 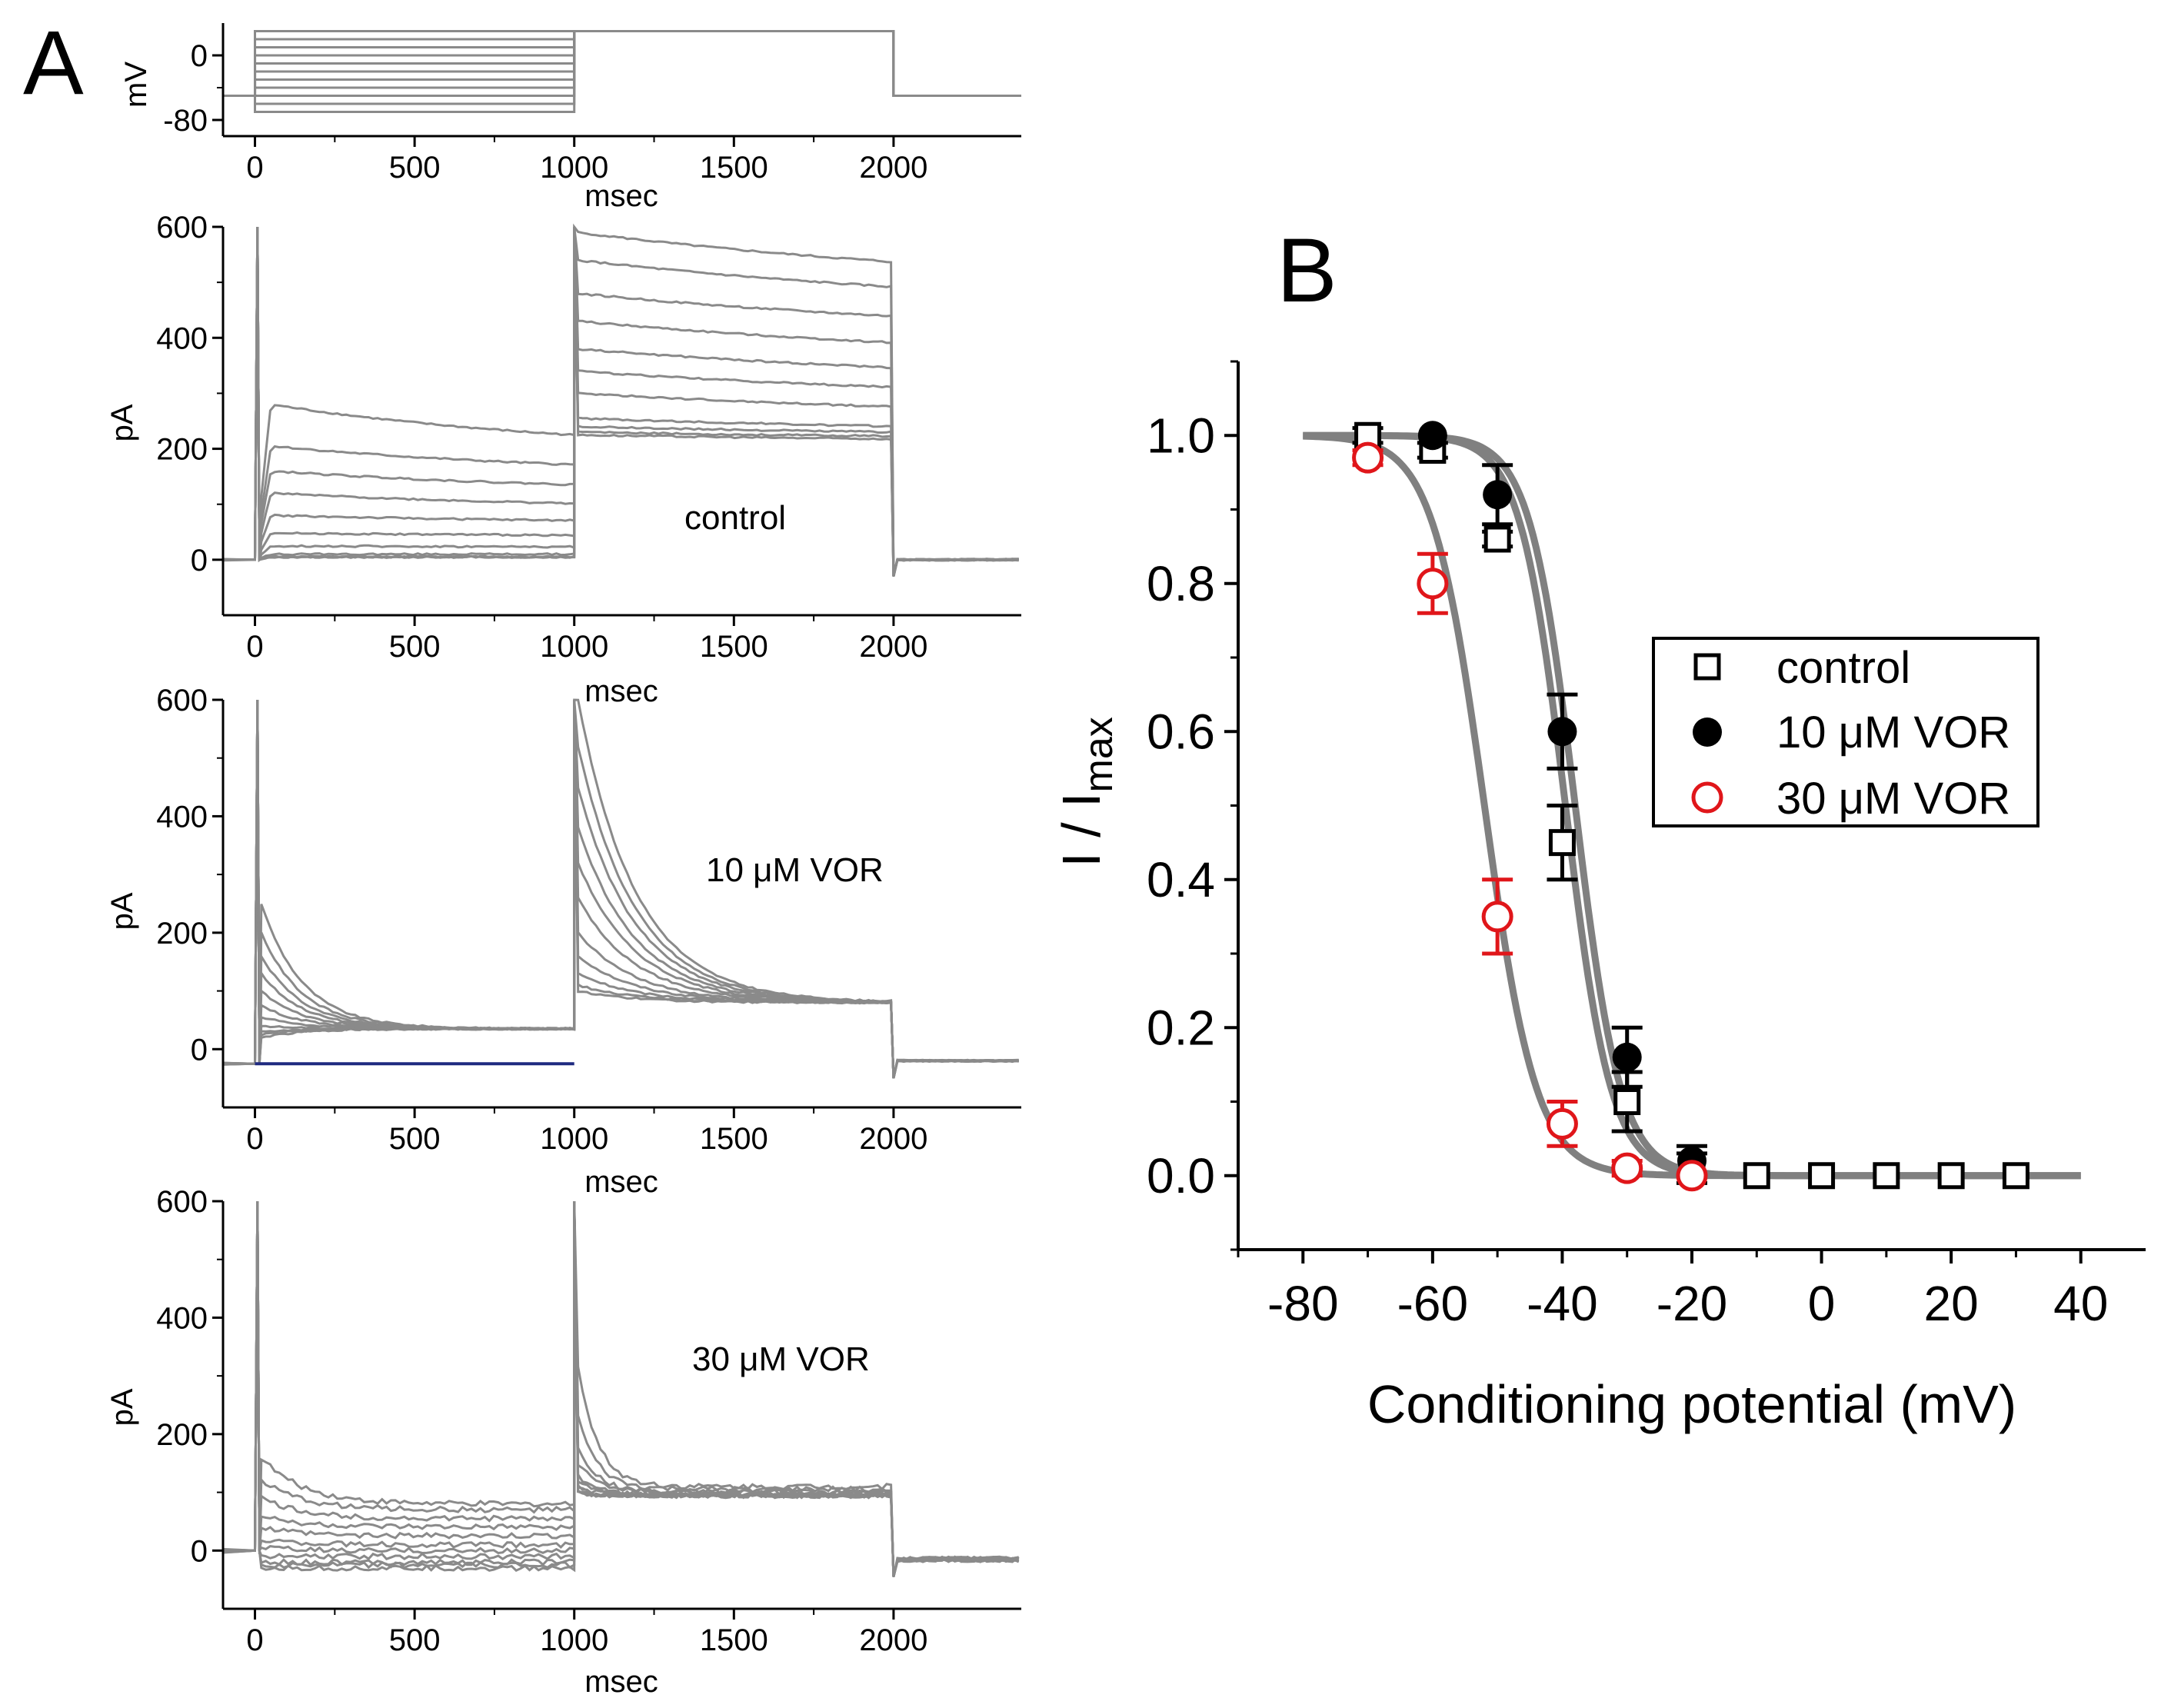 What do you see at coordinates (1893, 799) in the screenshot?
I see `legend-label-vor30: 30 μM VOR` at bounding box center [1893, 799].